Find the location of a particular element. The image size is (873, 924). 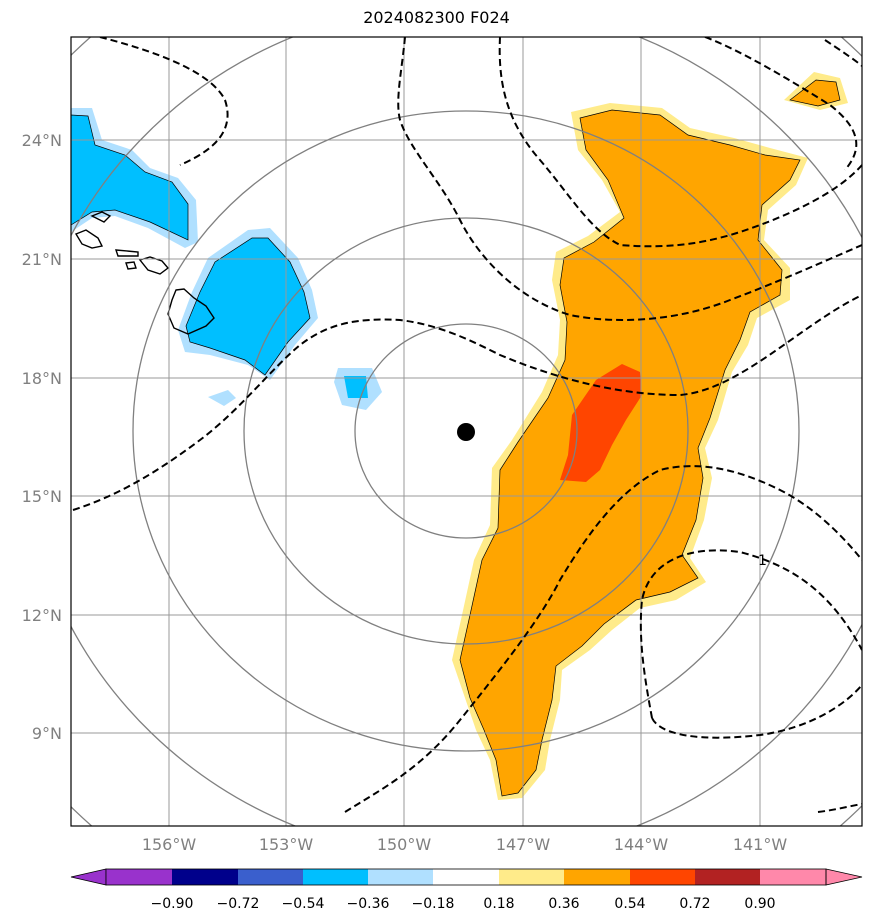

colorbar-label-8: 0.54 is located at coordinates (629, 904).